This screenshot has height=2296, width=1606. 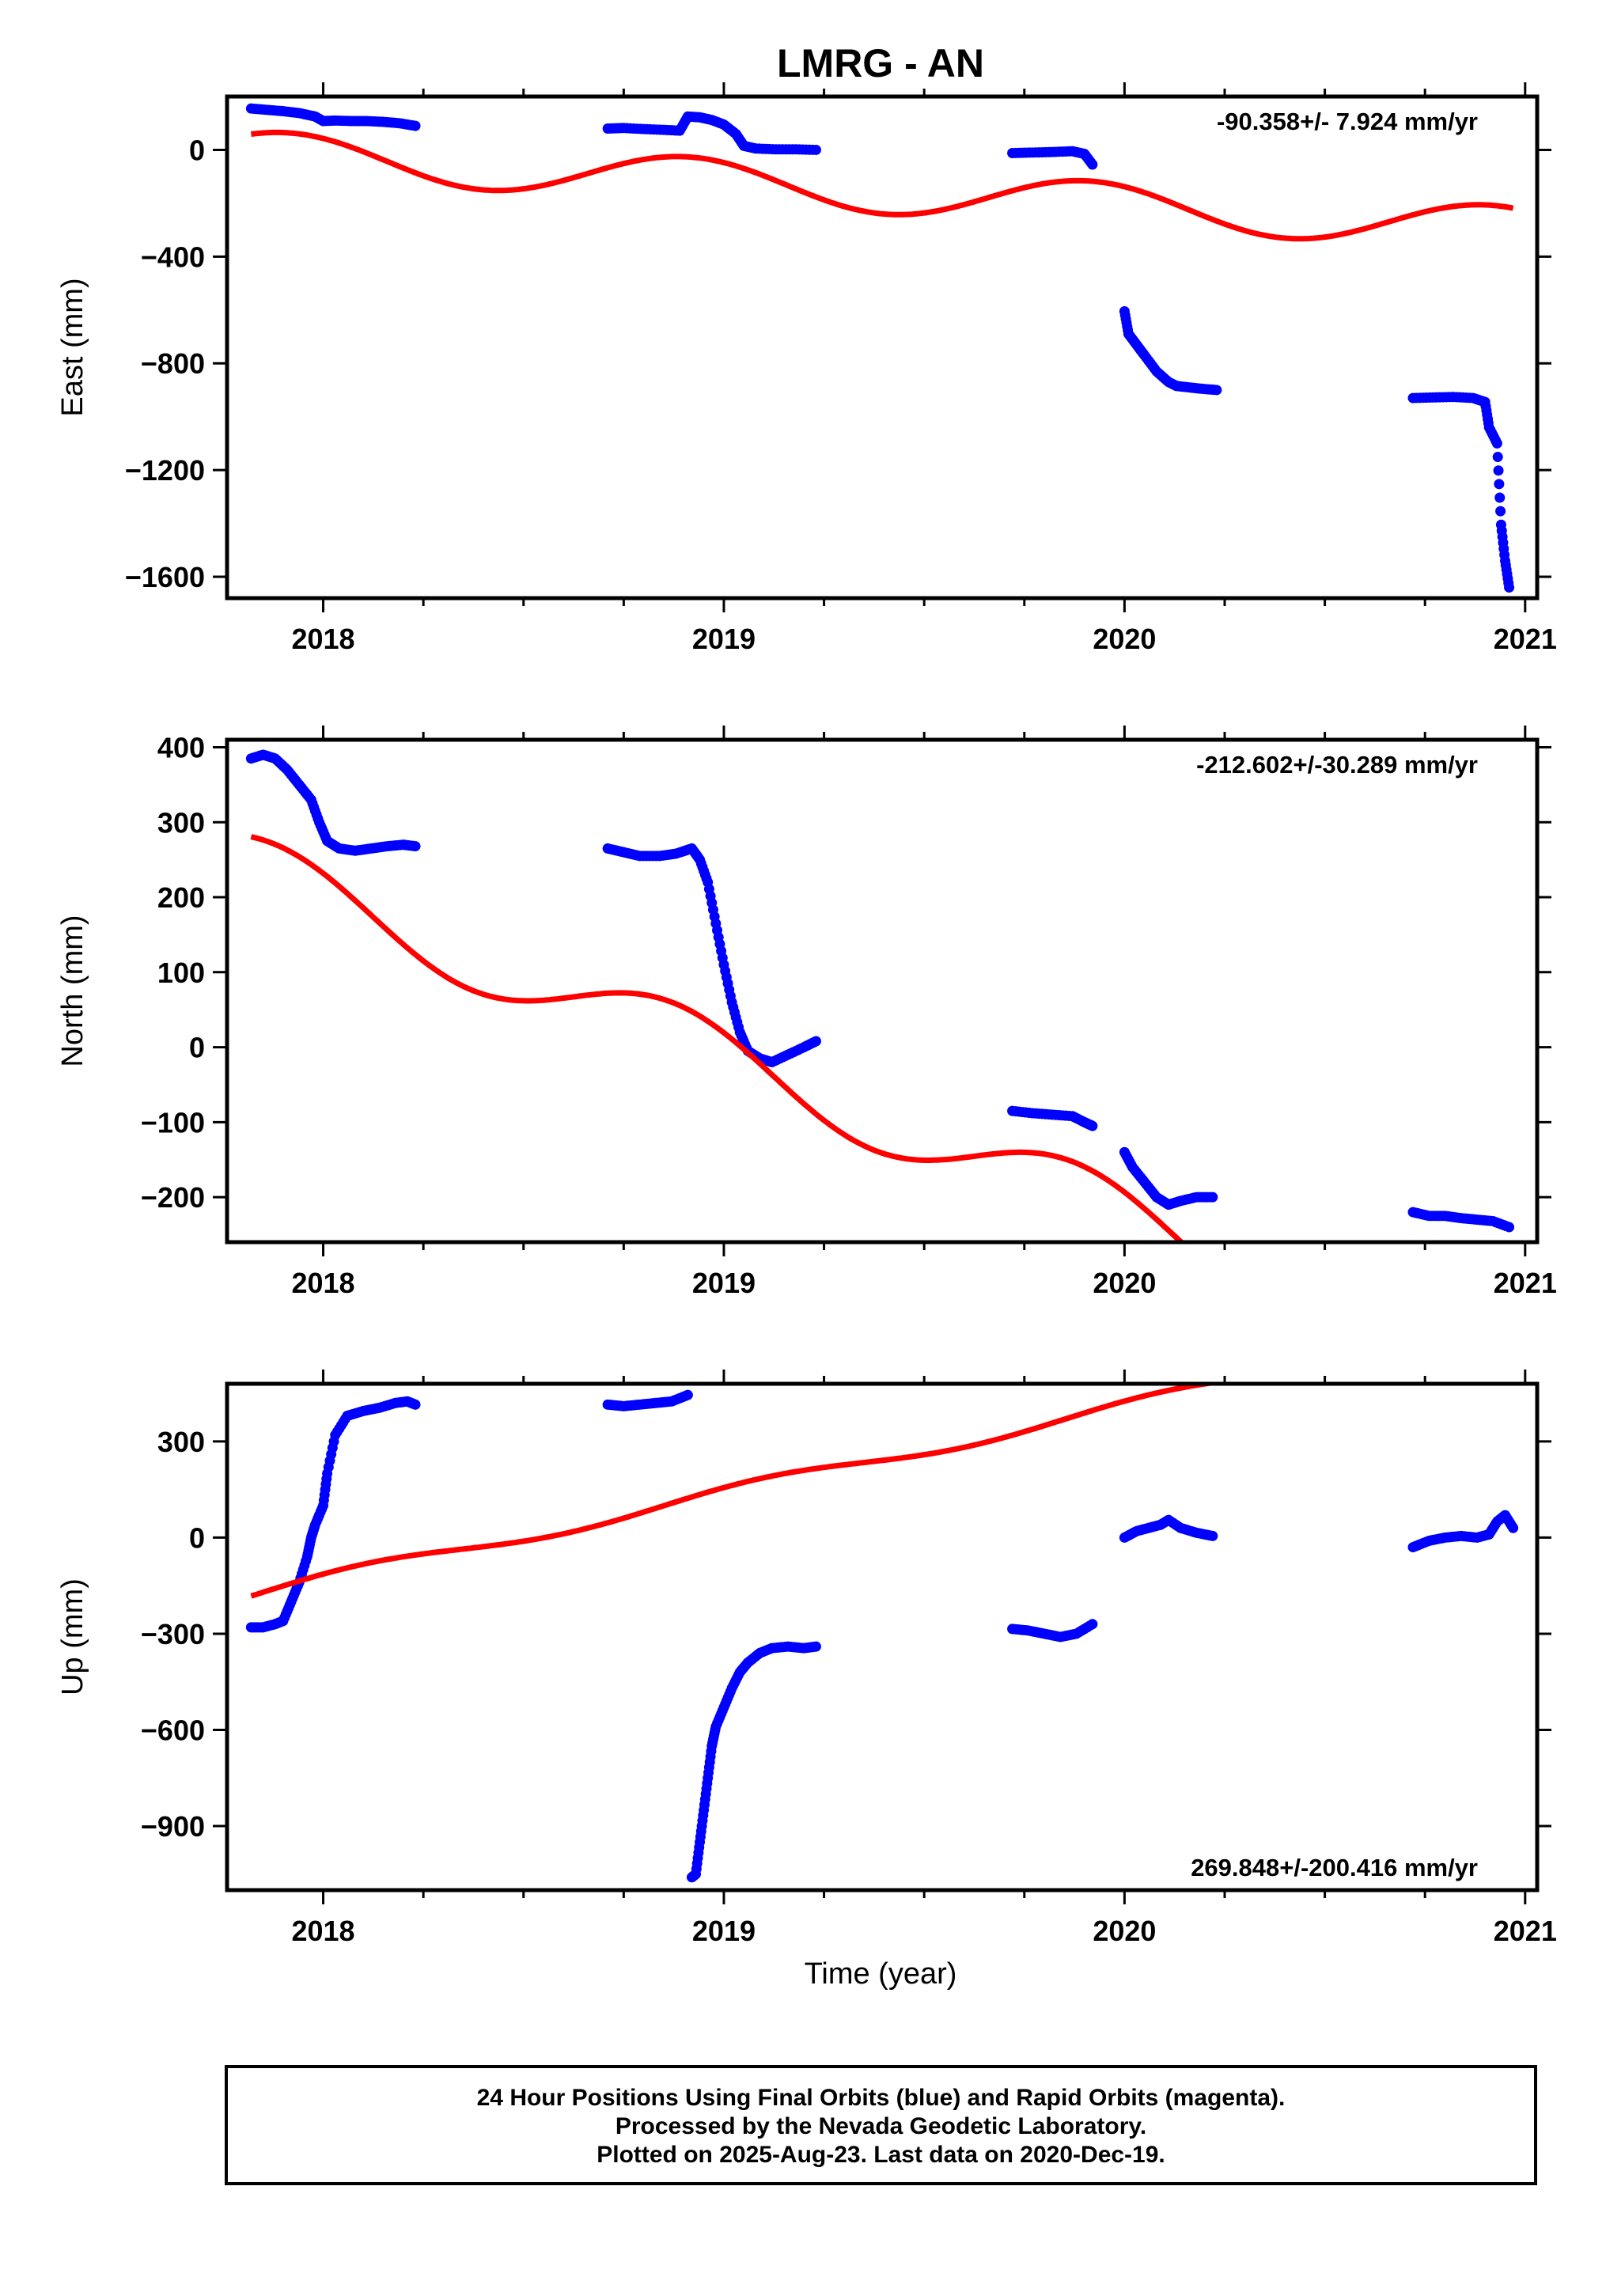 I want to click on y-tick-label: −600, so click(x=173, y=1730).